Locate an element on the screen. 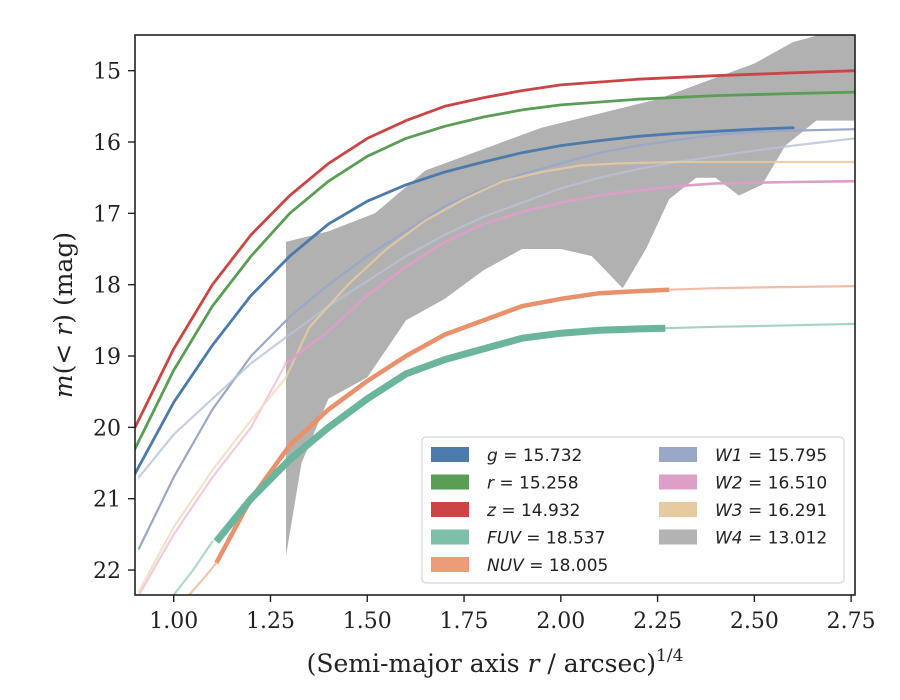 This screenshot has width=900, height=700. series-nuv-extrapolated-line is located at coordinates (761, 288).